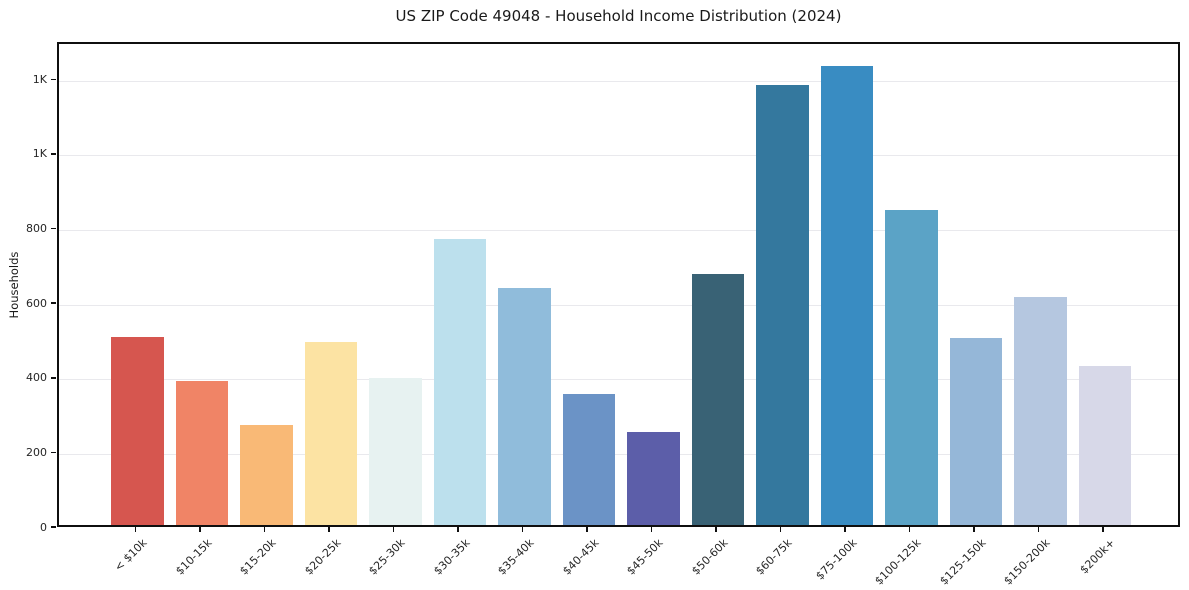 This screenshot has width=1189, height=590. What do you see at coordinates (1027, 562) in the screenshot?
I see `x-tick-label: $150-200k` at bounding box center [1027, 562].